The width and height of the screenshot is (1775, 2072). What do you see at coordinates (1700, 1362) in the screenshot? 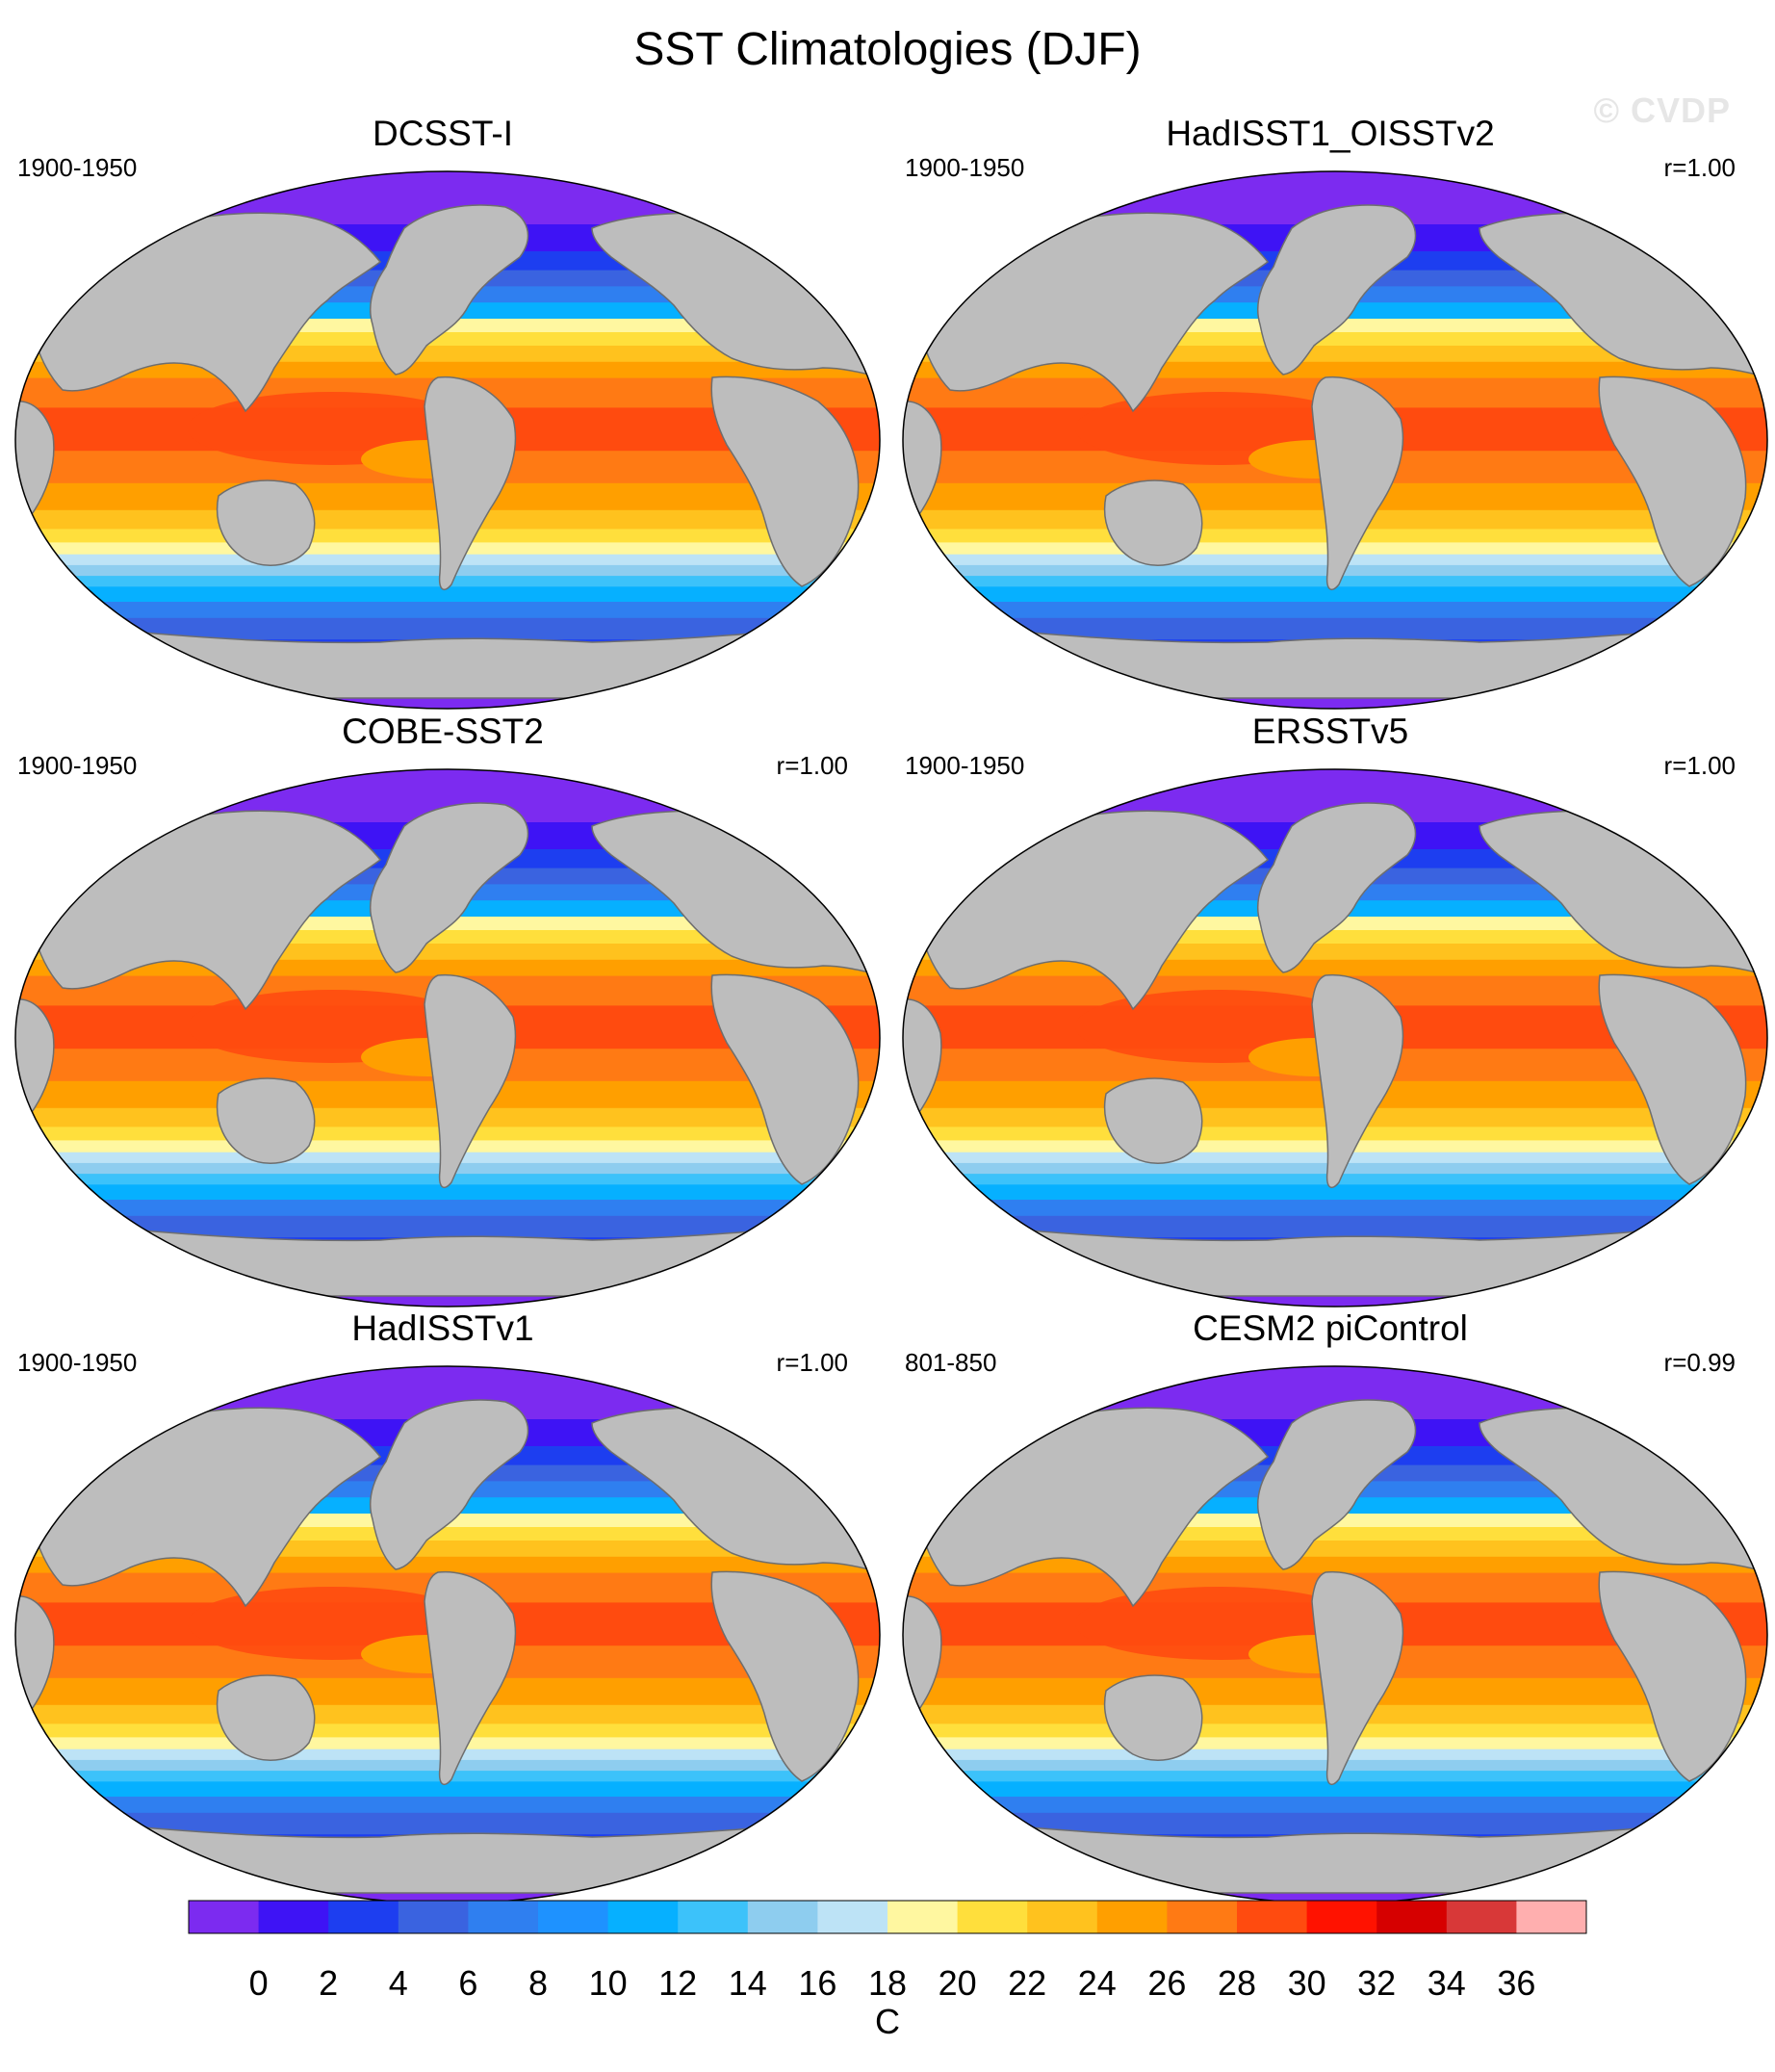
I see `panel-correlation: r=0.99` at bounding box center [1700, 1362].